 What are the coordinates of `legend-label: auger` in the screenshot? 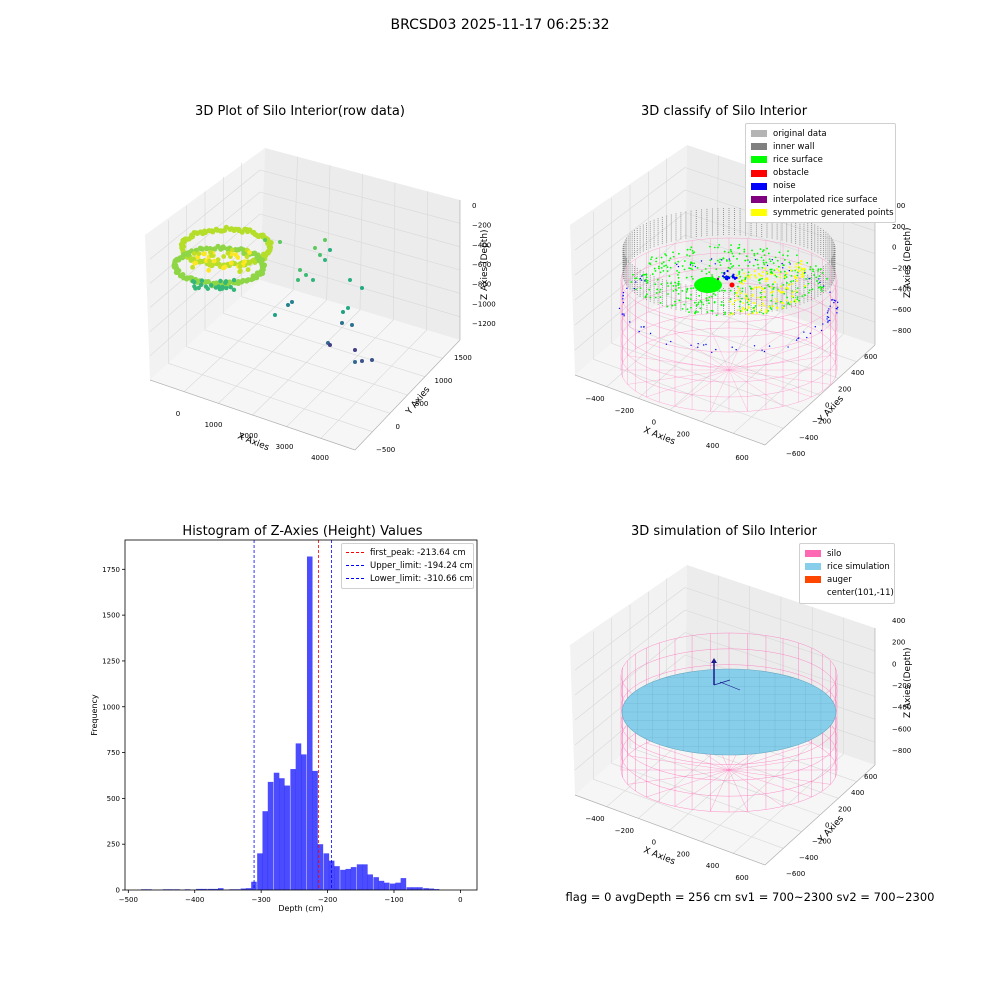 It's located at (839, 579).